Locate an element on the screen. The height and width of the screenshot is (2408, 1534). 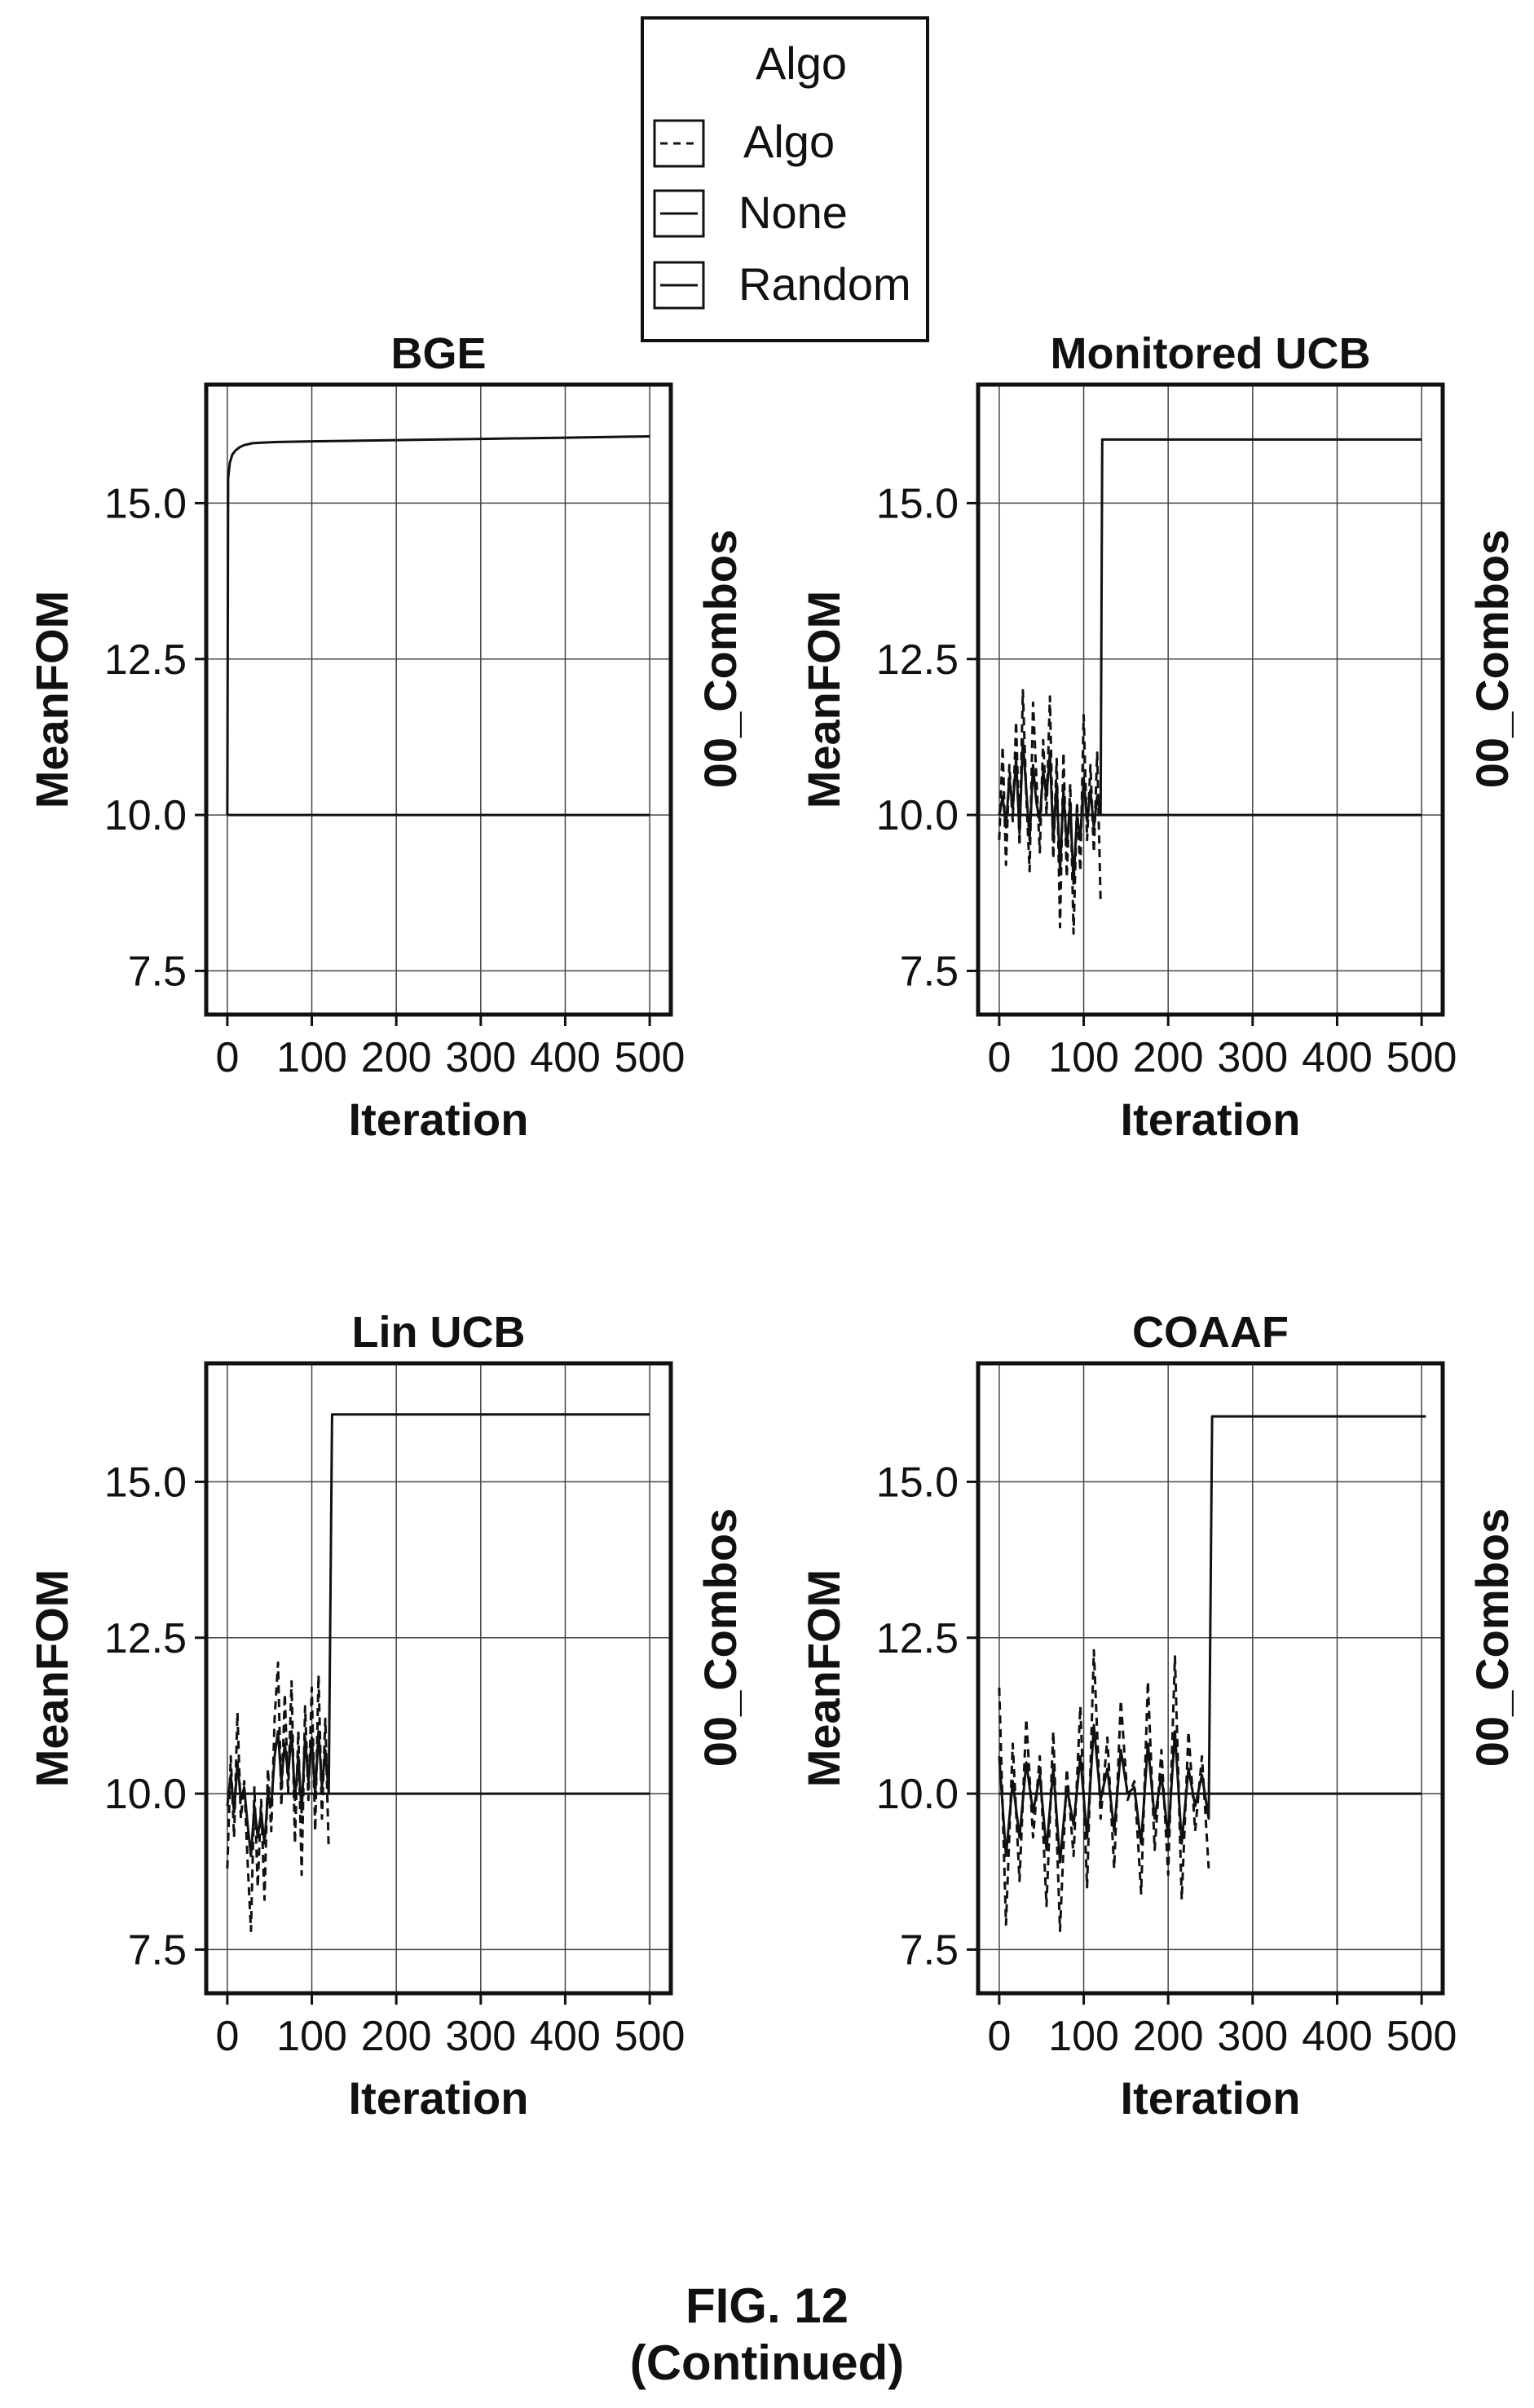
legend-key-random is located at coordinates (679, 286).